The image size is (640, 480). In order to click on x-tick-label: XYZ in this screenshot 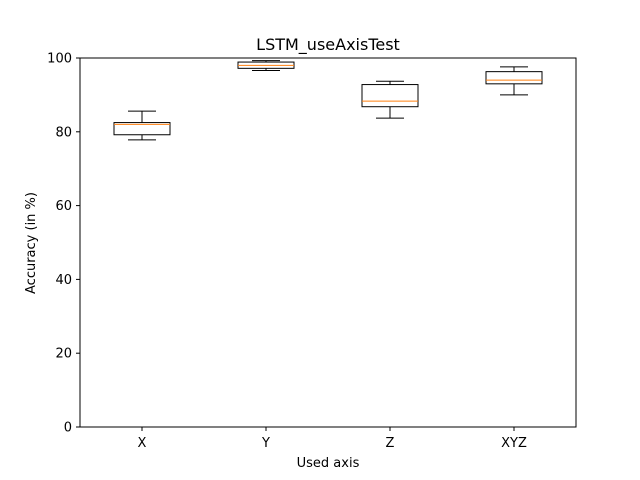, I will do `click(514, 443)`.